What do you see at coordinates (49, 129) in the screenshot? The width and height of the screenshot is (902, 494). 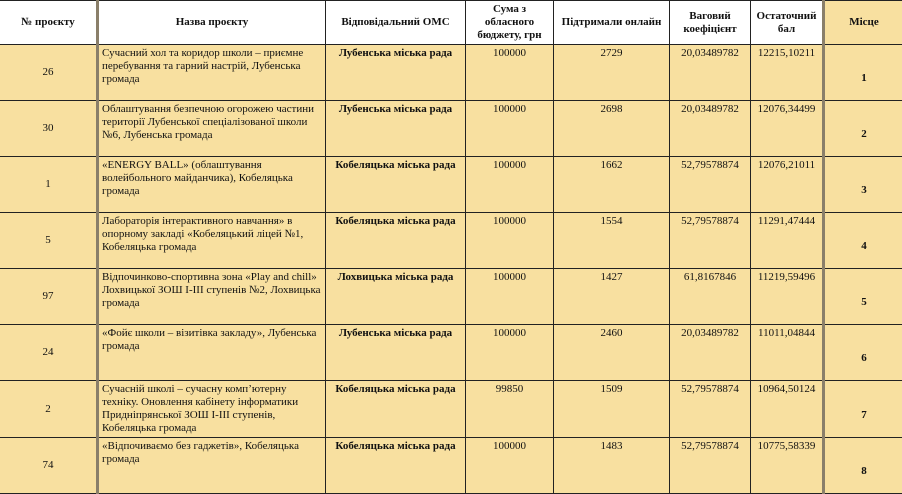 I see `cell-project-number: 30` at bounding box center [49, 129].